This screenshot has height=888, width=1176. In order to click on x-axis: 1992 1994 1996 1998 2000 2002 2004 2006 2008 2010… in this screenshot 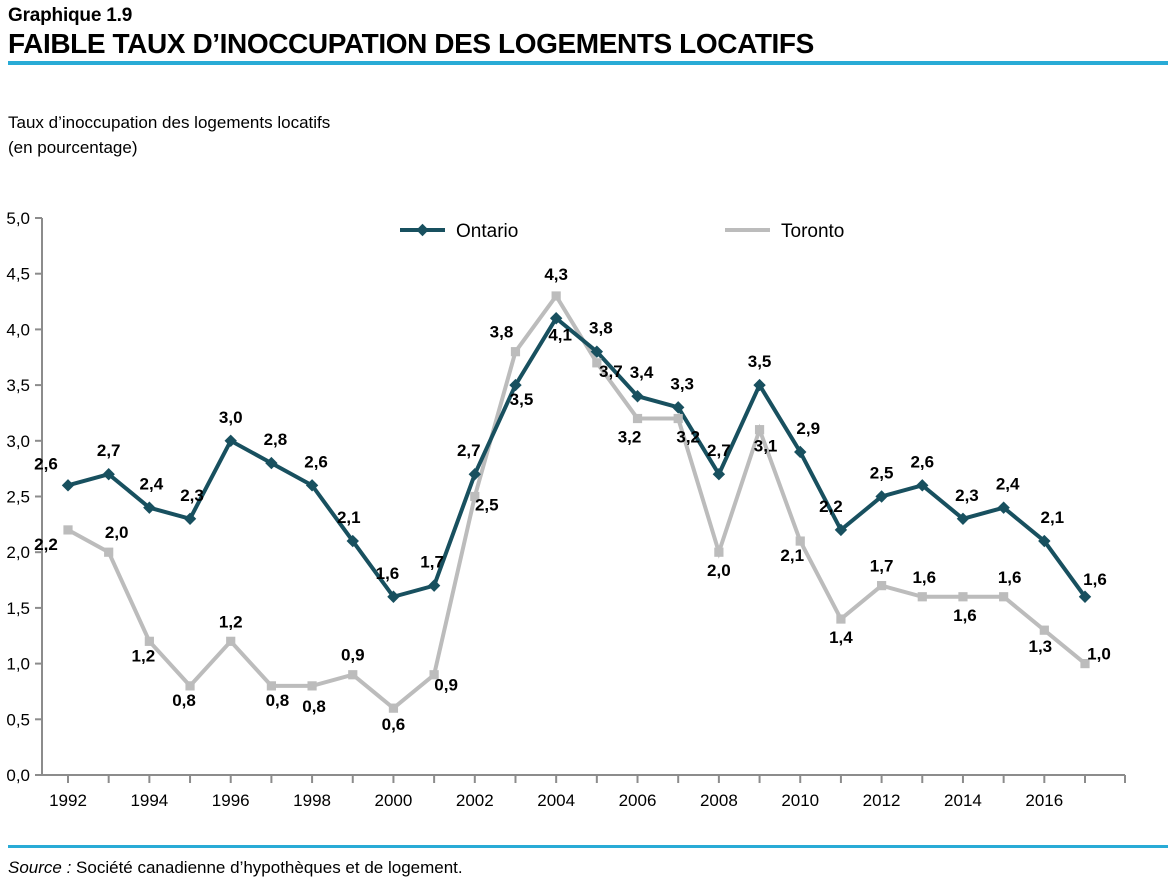, I will do `click(584, 792)`.